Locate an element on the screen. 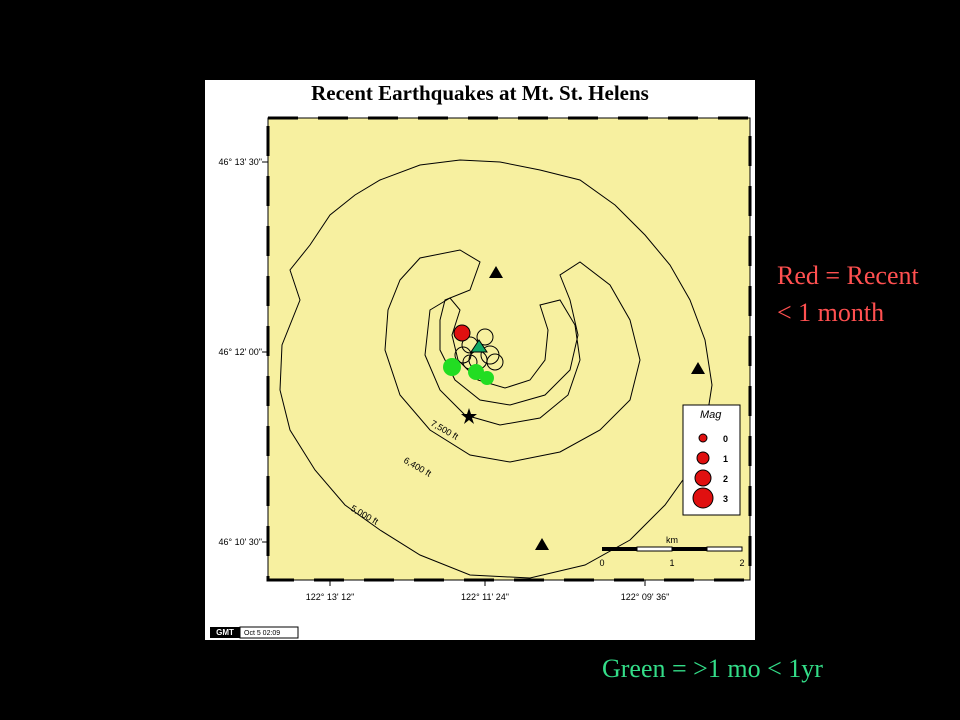 The image size is (960, 720). lon-label: 122° 13' 12" is located at coordinates (330, 597).